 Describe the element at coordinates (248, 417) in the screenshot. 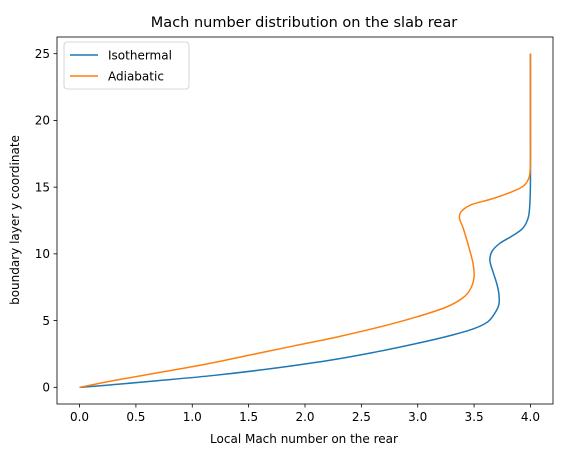

I see `x-tick-label: 1.5` at that location.